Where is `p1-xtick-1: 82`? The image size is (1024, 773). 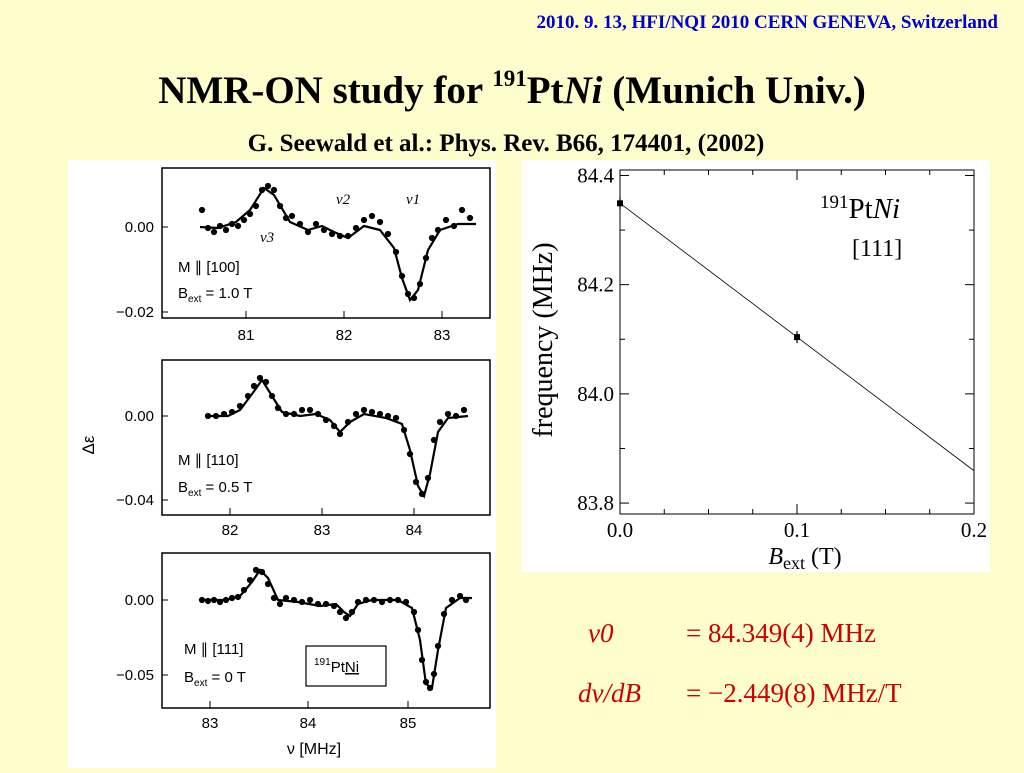 p1-xtick-1: 82 is located at coordinates (344, 335).